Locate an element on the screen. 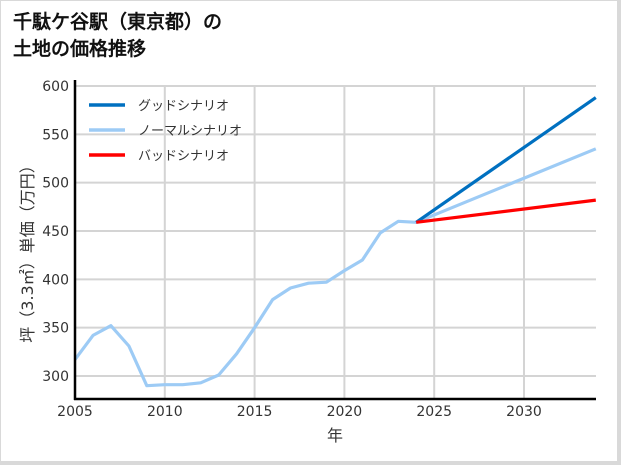  legend-label: グッドシナリオ is located at coordinates (183, 106).